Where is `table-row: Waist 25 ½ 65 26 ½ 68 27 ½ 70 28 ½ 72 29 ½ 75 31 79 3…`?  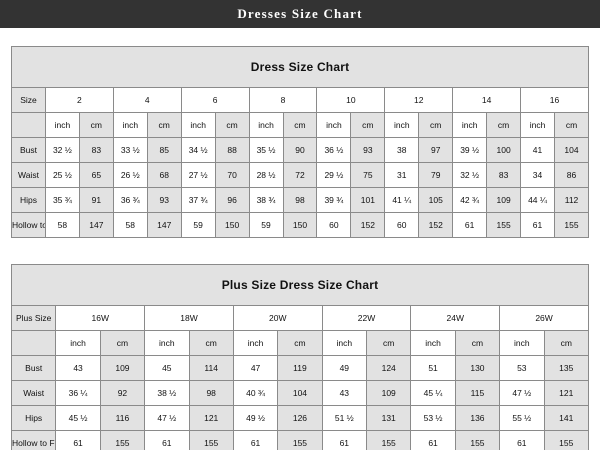 table-row: Waist 25 ½ 65 26 ½ 68 27 ½ 70 28 ½ 72 29 ½ 75 31 79 3… is located at coordinates (300, 175).